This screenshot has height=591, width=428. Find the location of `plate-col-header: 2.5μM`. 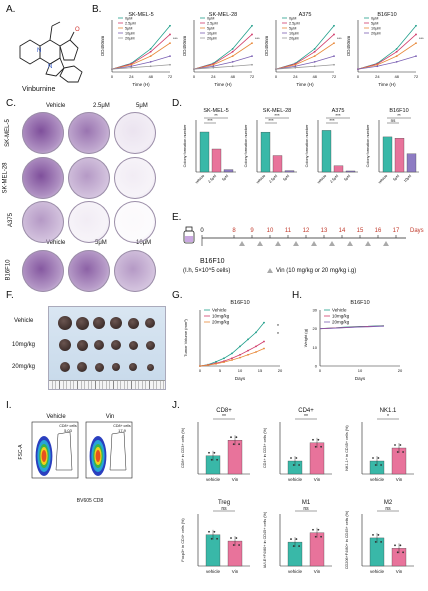

plate-col-header: 2.5μM is located at coordinates (101, 106).